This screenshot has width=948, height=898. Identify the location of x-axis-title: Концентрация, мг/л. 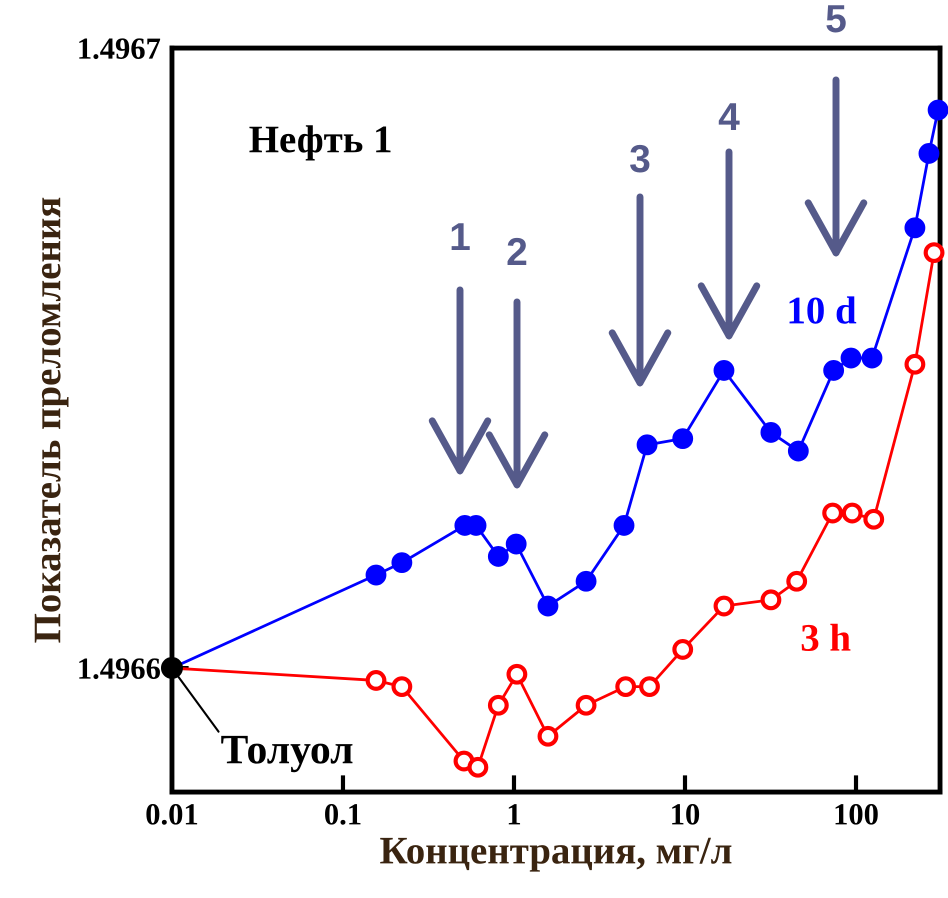
(556, 855).